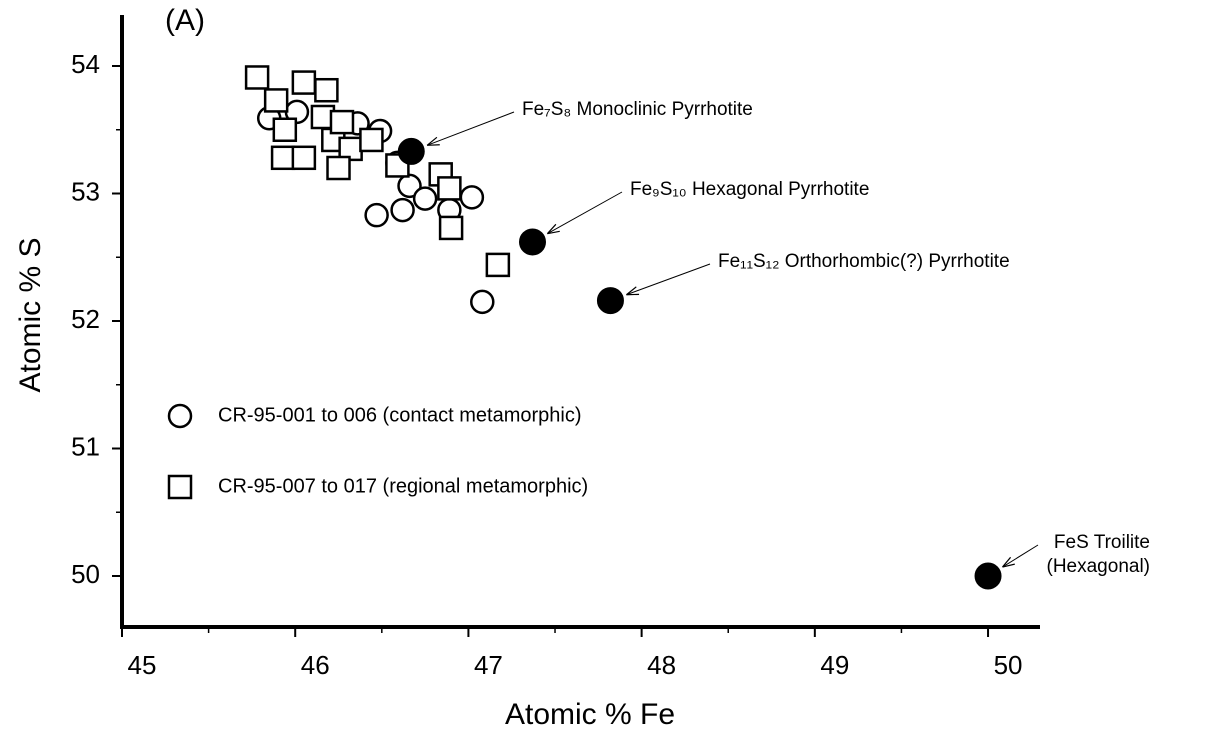  Describe the element at coordinates (834, 665) in the screenshot. I see `x-tick-label: 49` at that location.